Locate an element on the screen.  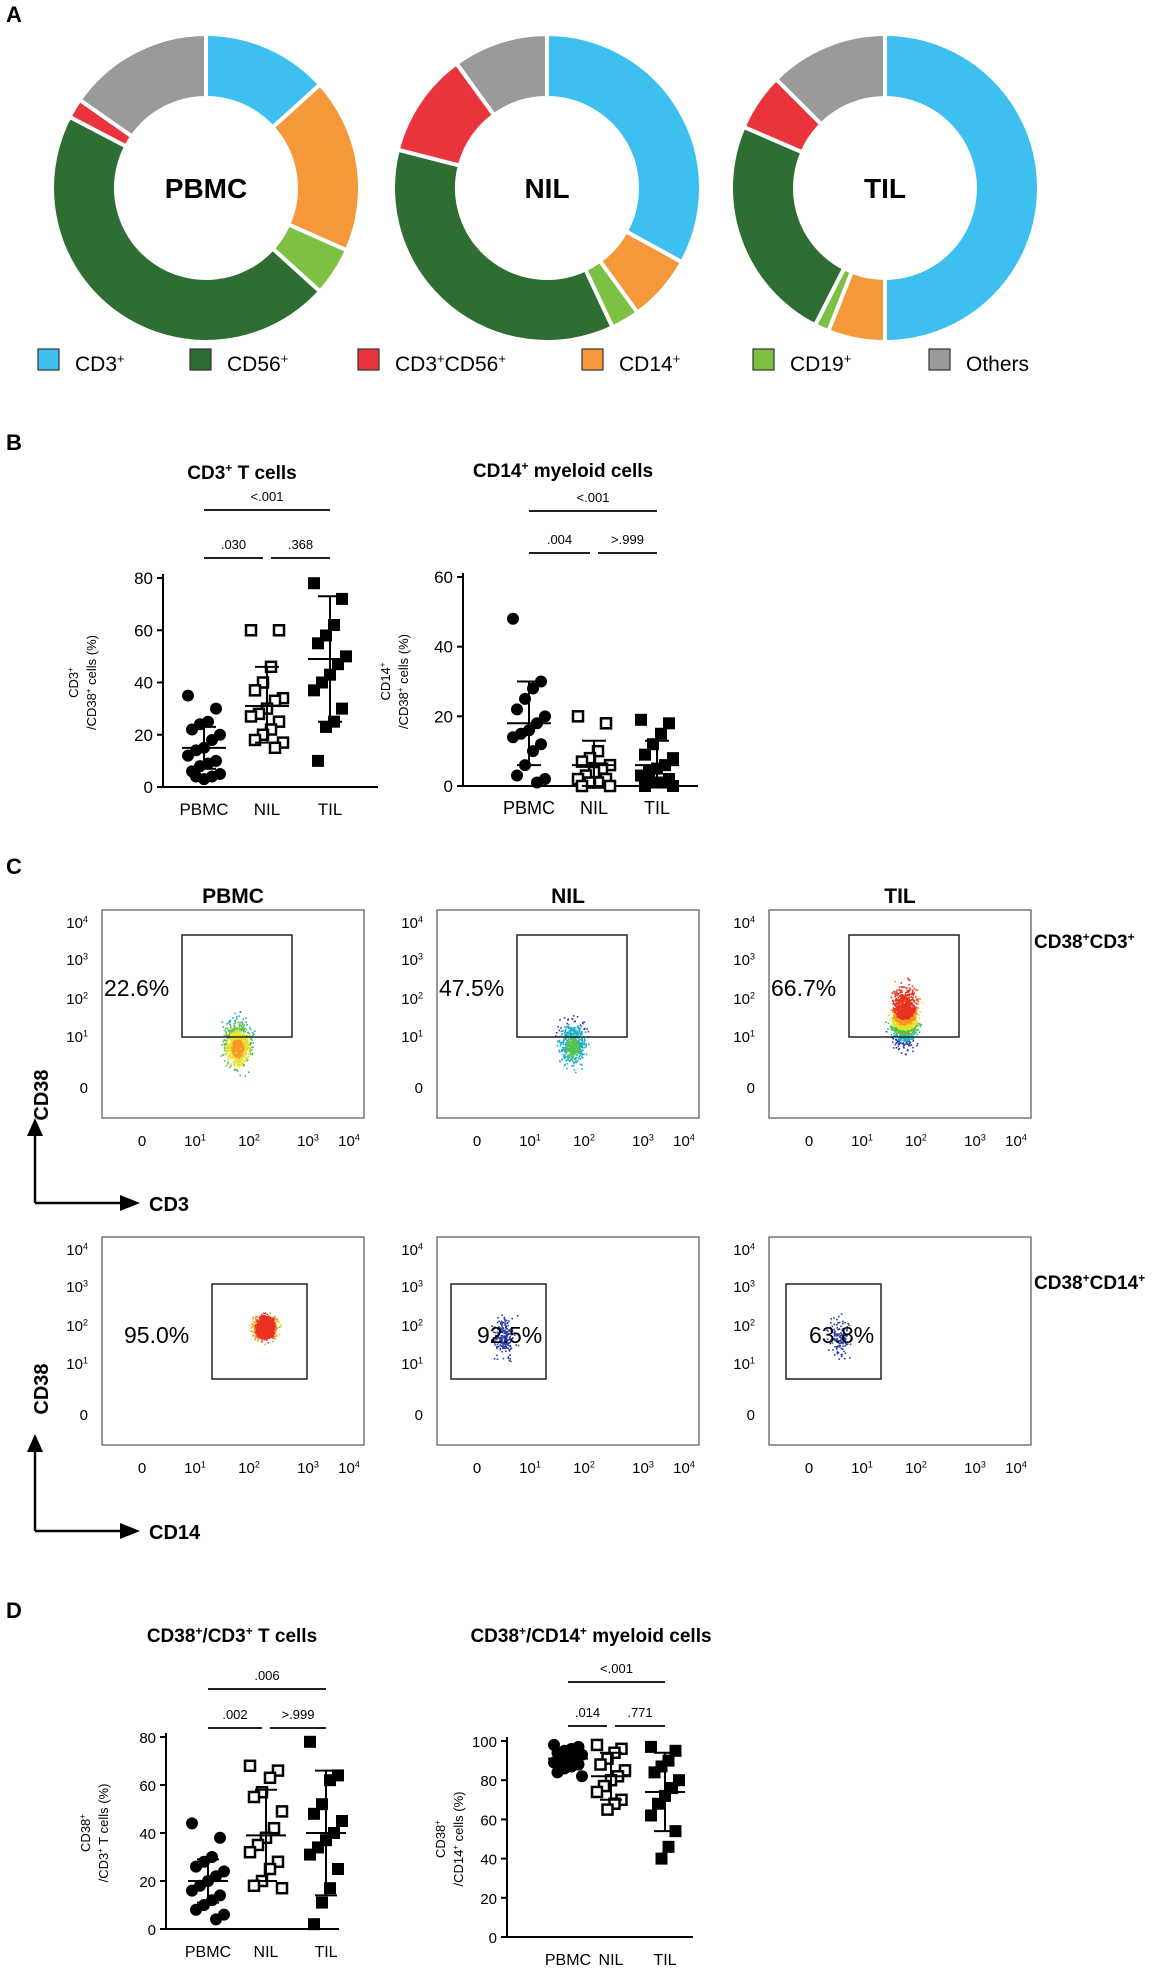
legend-item-cd19: CD19+ is located at coordinates (801, 362).